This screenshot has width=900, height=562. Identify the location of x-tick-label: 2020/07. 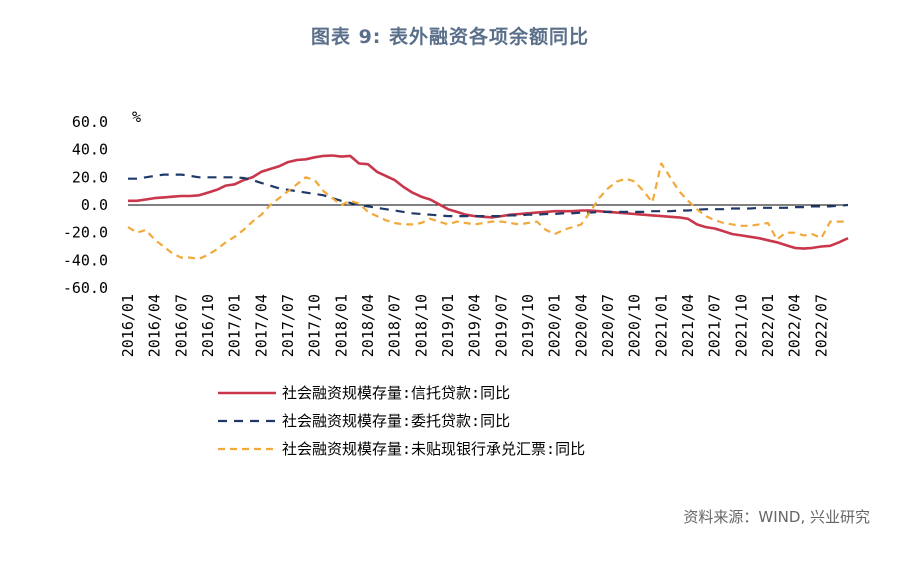
(608, 325).